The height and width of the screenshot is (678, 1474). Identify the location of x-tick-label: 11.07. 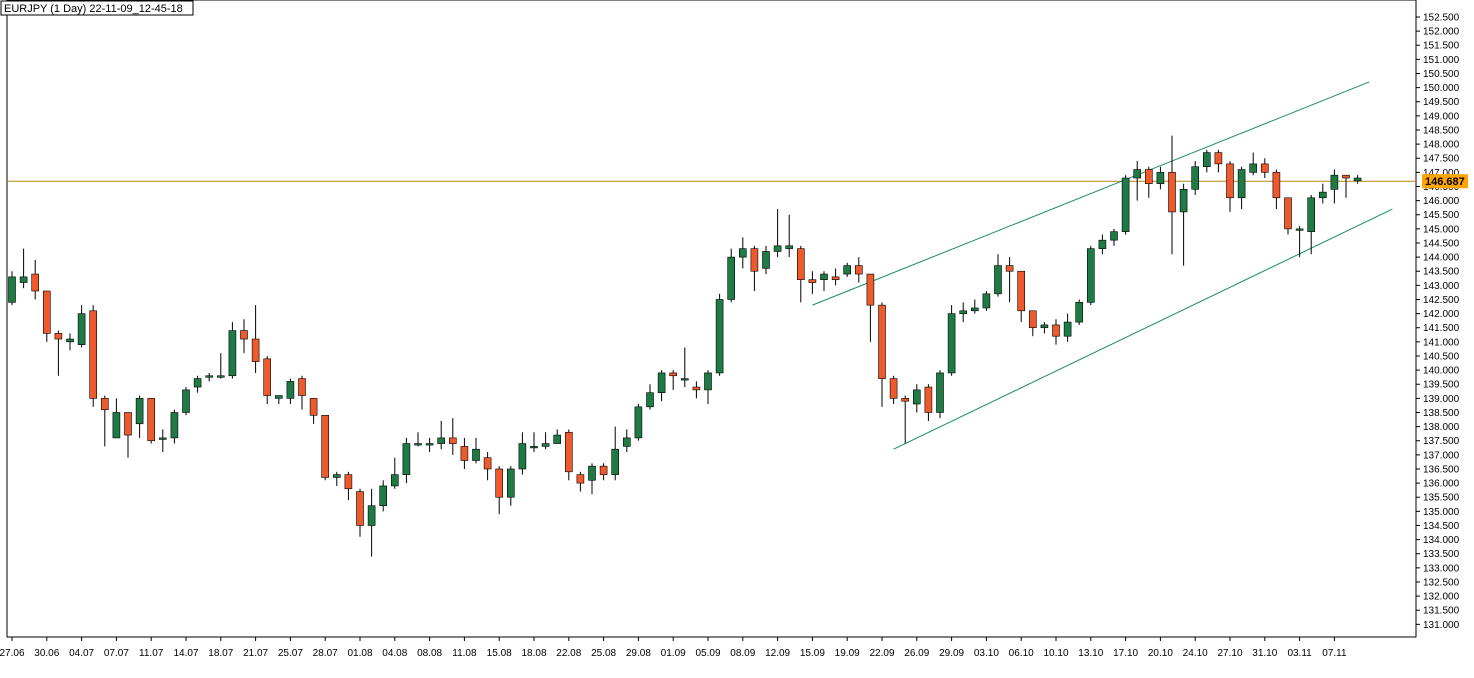
(151, 653).